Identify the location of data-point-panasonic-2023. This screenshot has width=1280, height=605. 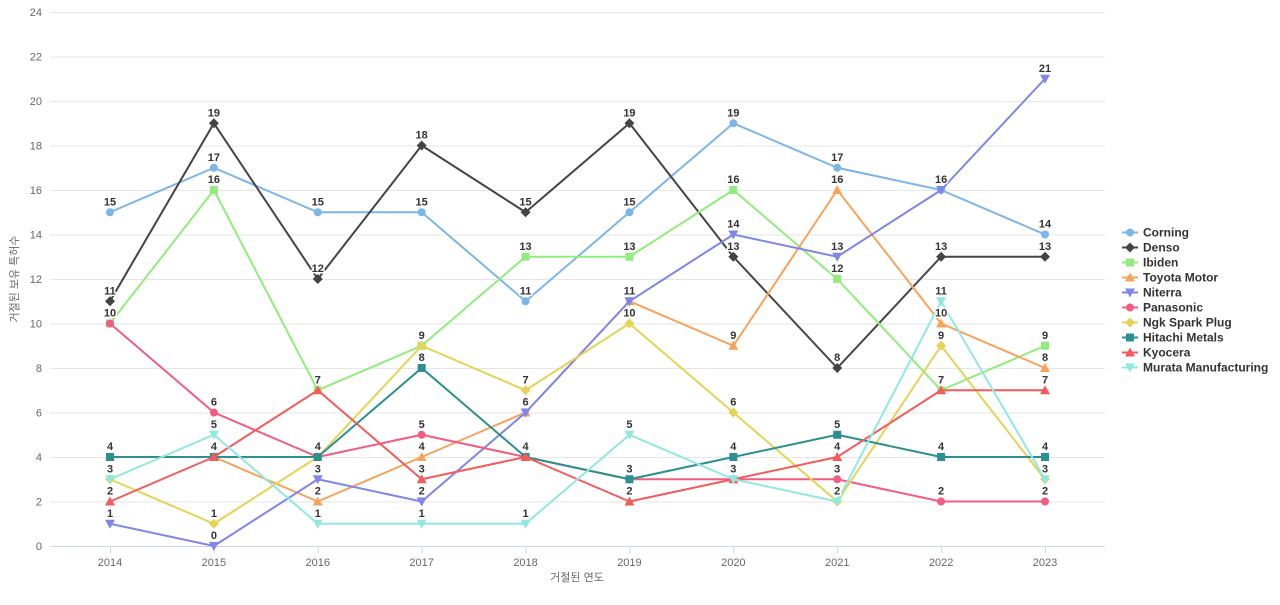
(1045, 501).